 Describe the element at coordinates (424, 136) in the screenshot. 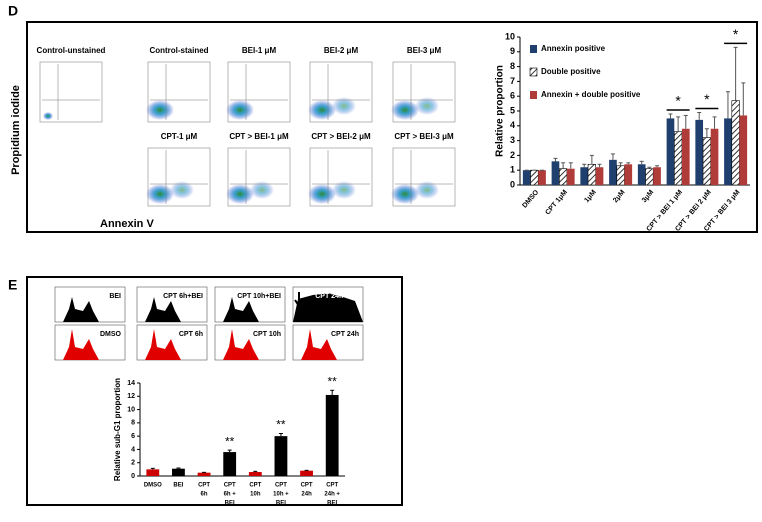

I see `plot-title: CPT > BEI-3 μM` at that location.